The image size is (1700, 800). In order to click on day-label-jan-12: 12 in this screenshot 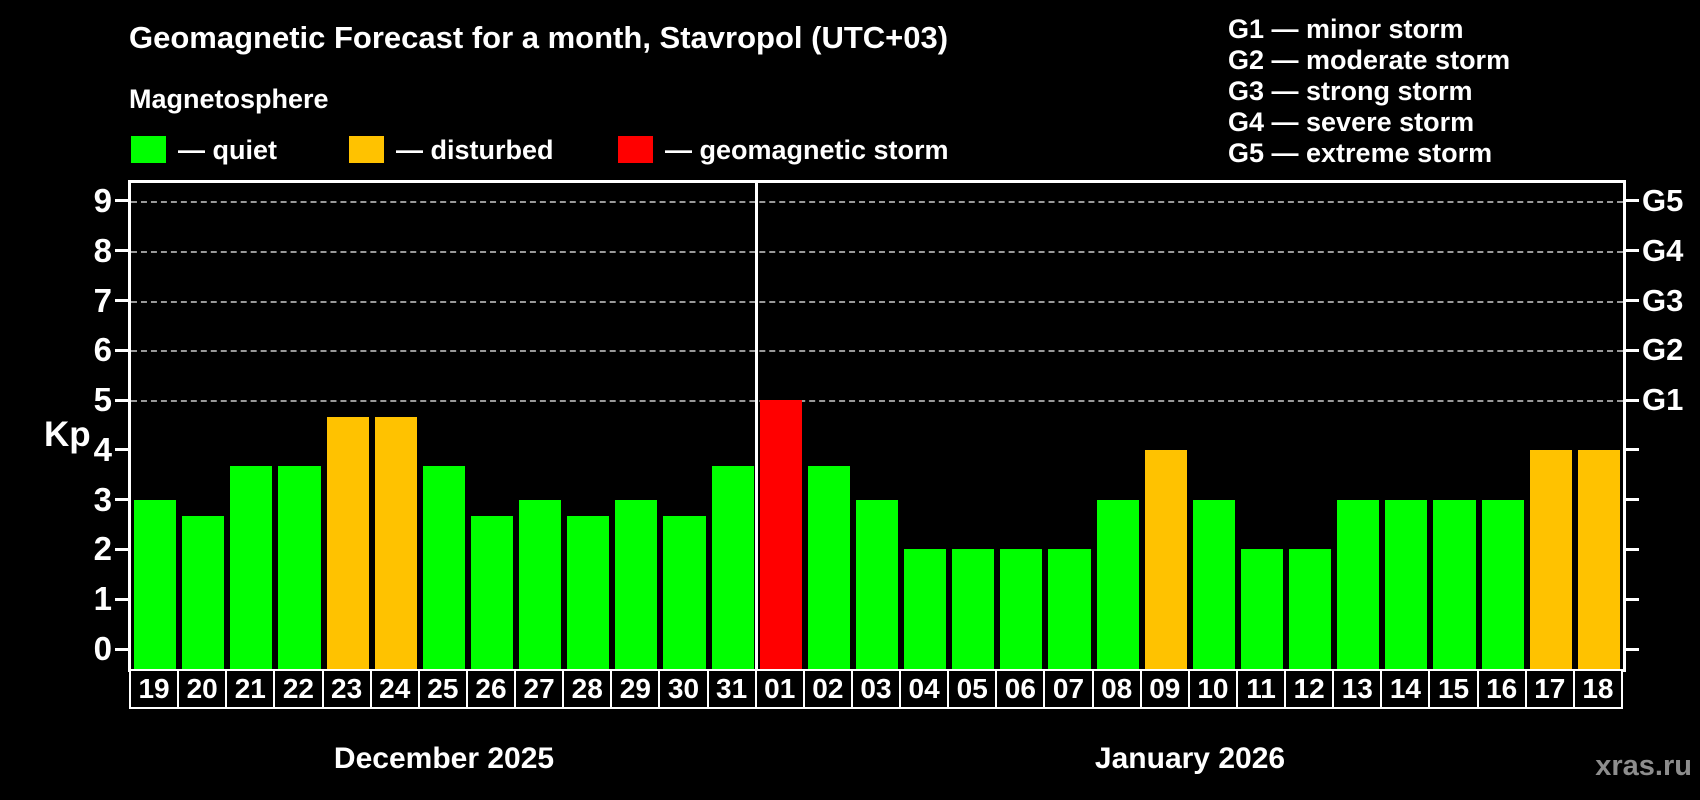, I will do `click(1309, 689)`.